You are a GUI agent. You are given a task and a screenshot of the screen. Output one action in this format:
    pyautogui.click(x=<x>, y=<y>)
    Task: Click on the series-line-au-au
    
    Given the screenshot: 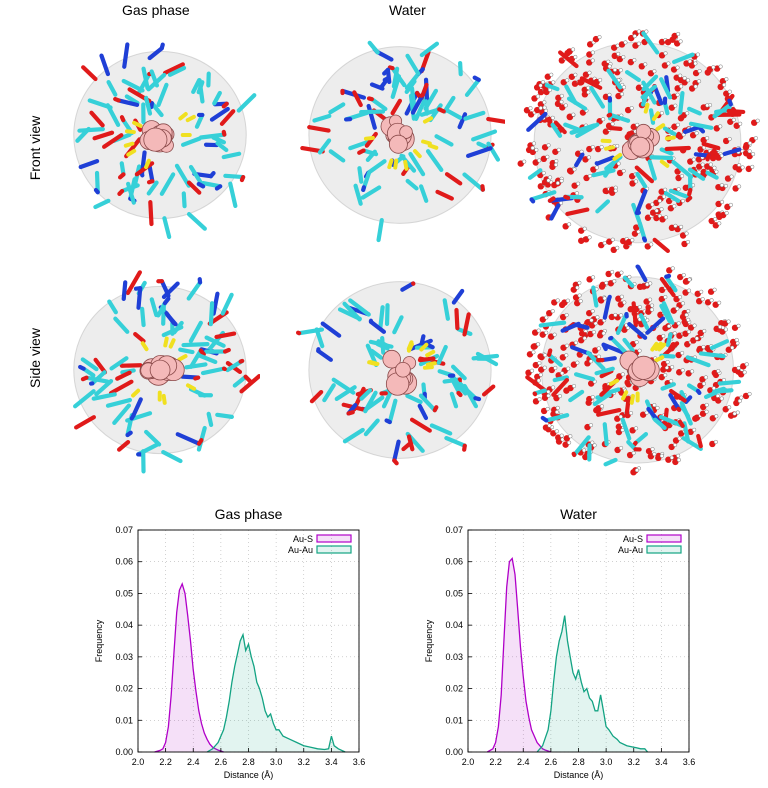 What is the action you would take?
    pyautogui.click(x=276, y=692)
    